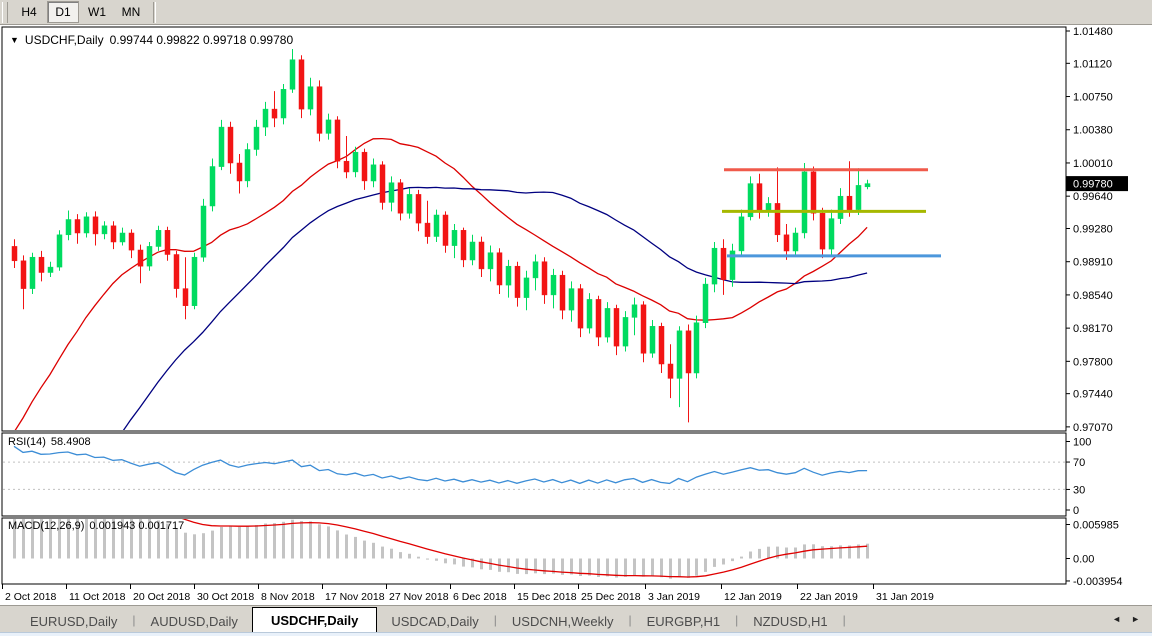  I want to click on chart-tab-eurusd-daily: EURUSD,Daily, so click(74, 621).